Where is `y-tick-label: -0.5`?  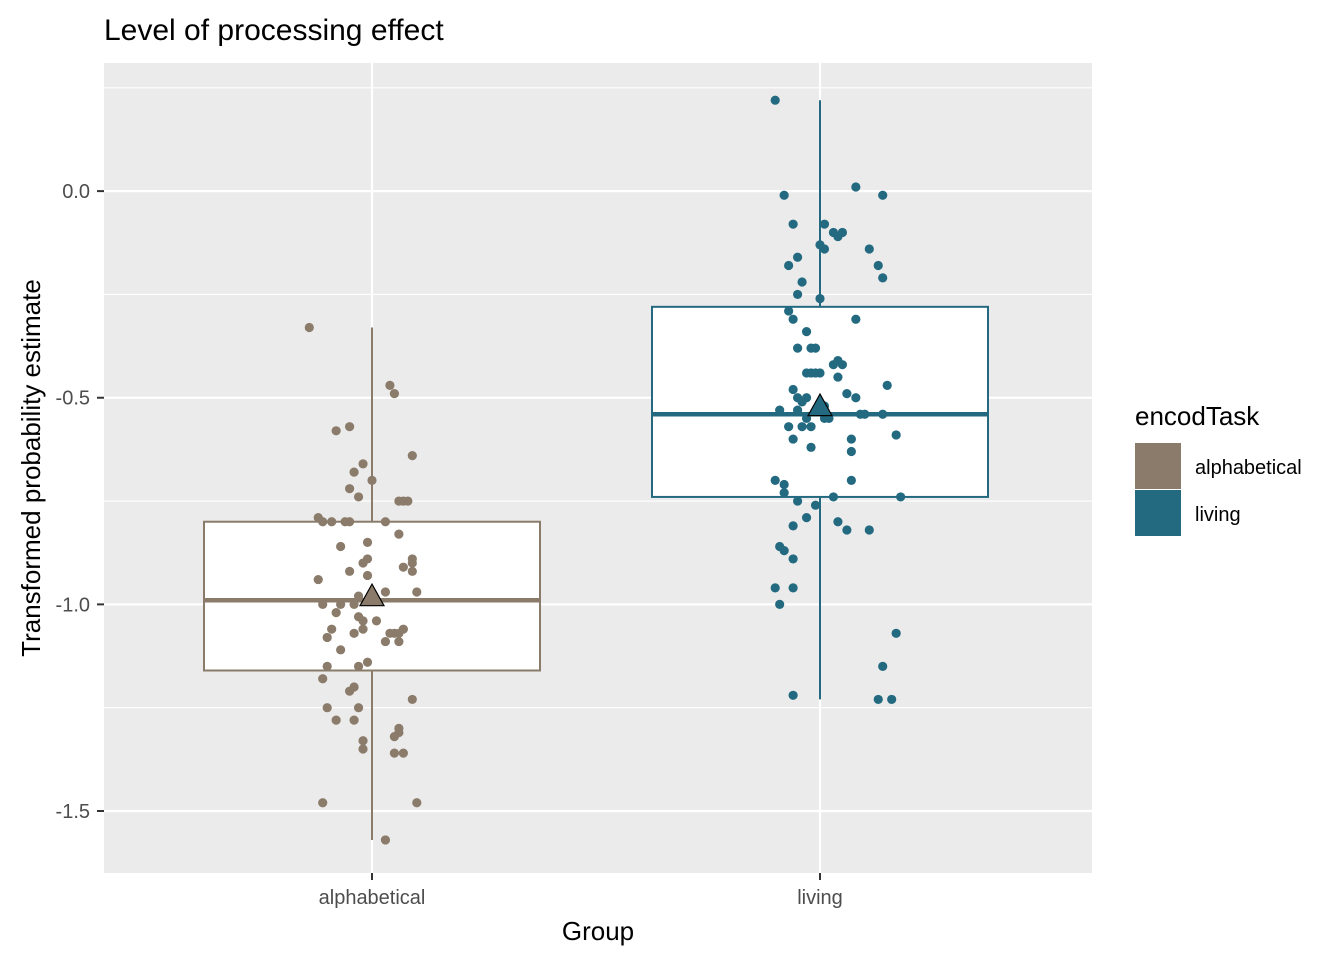 y-tick-label: -0.5 is located at coordinates (73, 399).